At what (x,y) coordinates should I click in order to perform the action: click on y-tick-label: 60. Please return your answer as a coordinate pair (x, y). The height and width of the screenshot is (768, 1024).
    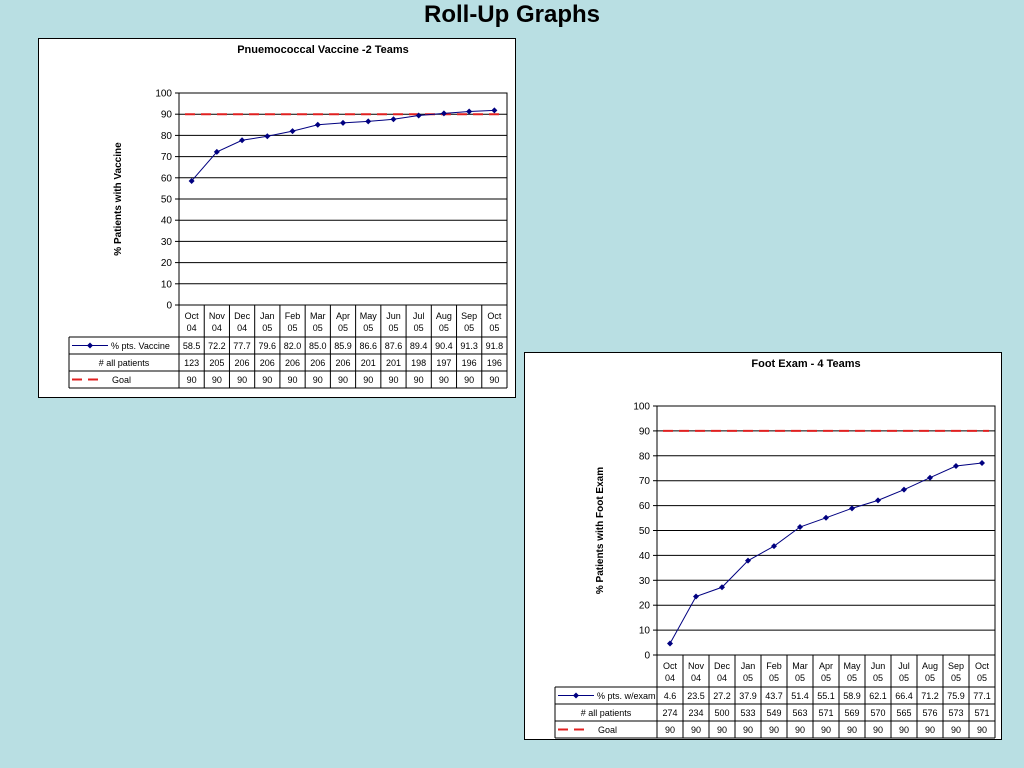
    Looking at the image, I should click on (645, 506).